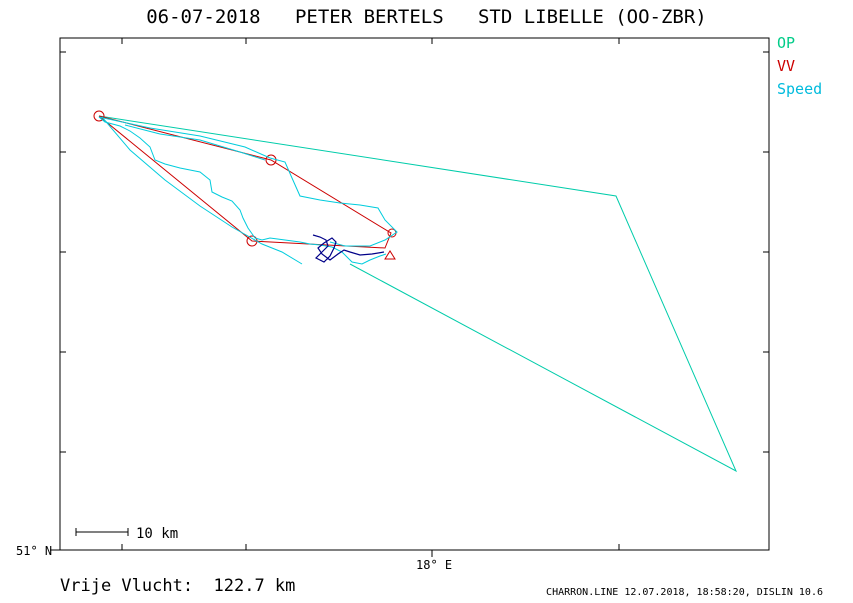  Describe the element at coordinates (102, 532) in the screenshot. I see `scale-bar` at that location.